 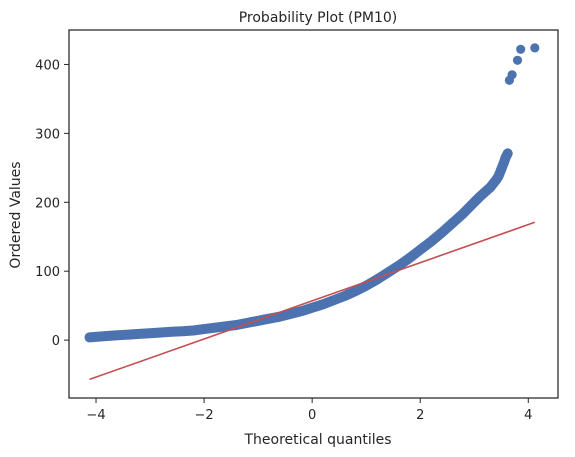 I want to click on y-tick-label: 0, so click(x=56, y=341).